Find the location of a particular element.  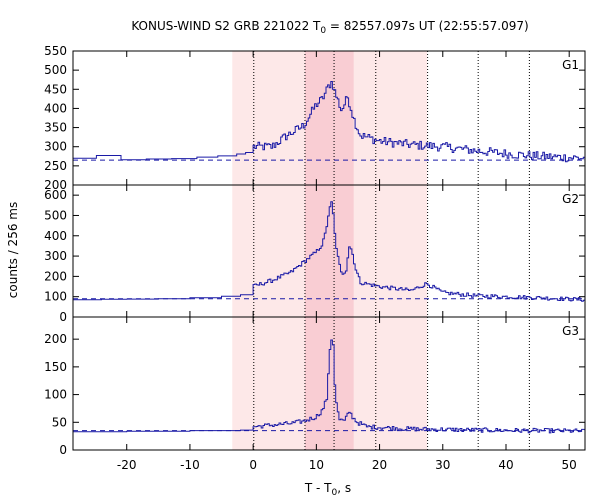

x-tick-label: 10 is located at coordinates (316, 465).